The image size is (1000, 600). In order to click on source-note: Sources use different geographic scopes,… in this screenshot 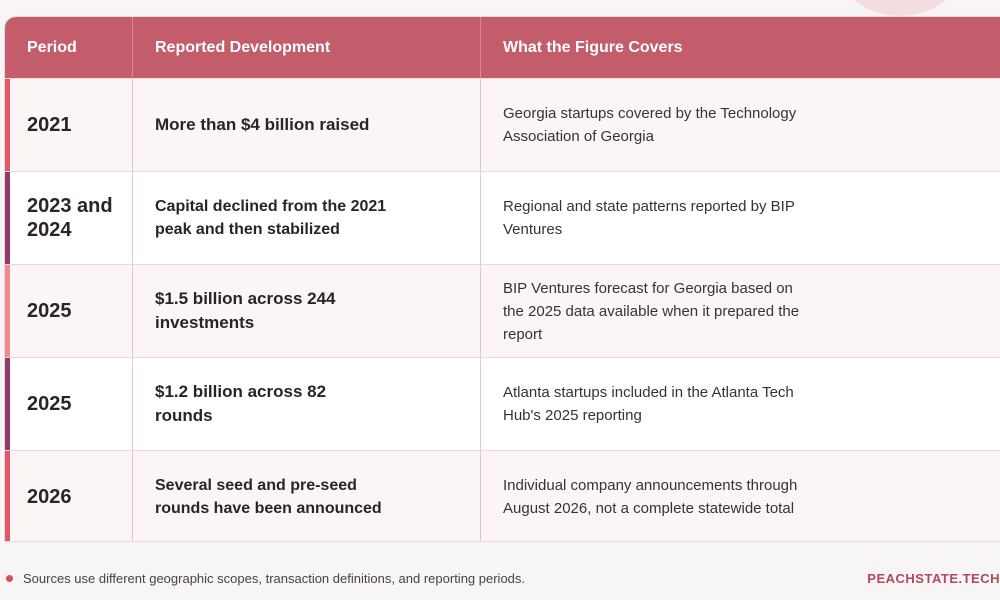, I will do `click(274, 578)`.